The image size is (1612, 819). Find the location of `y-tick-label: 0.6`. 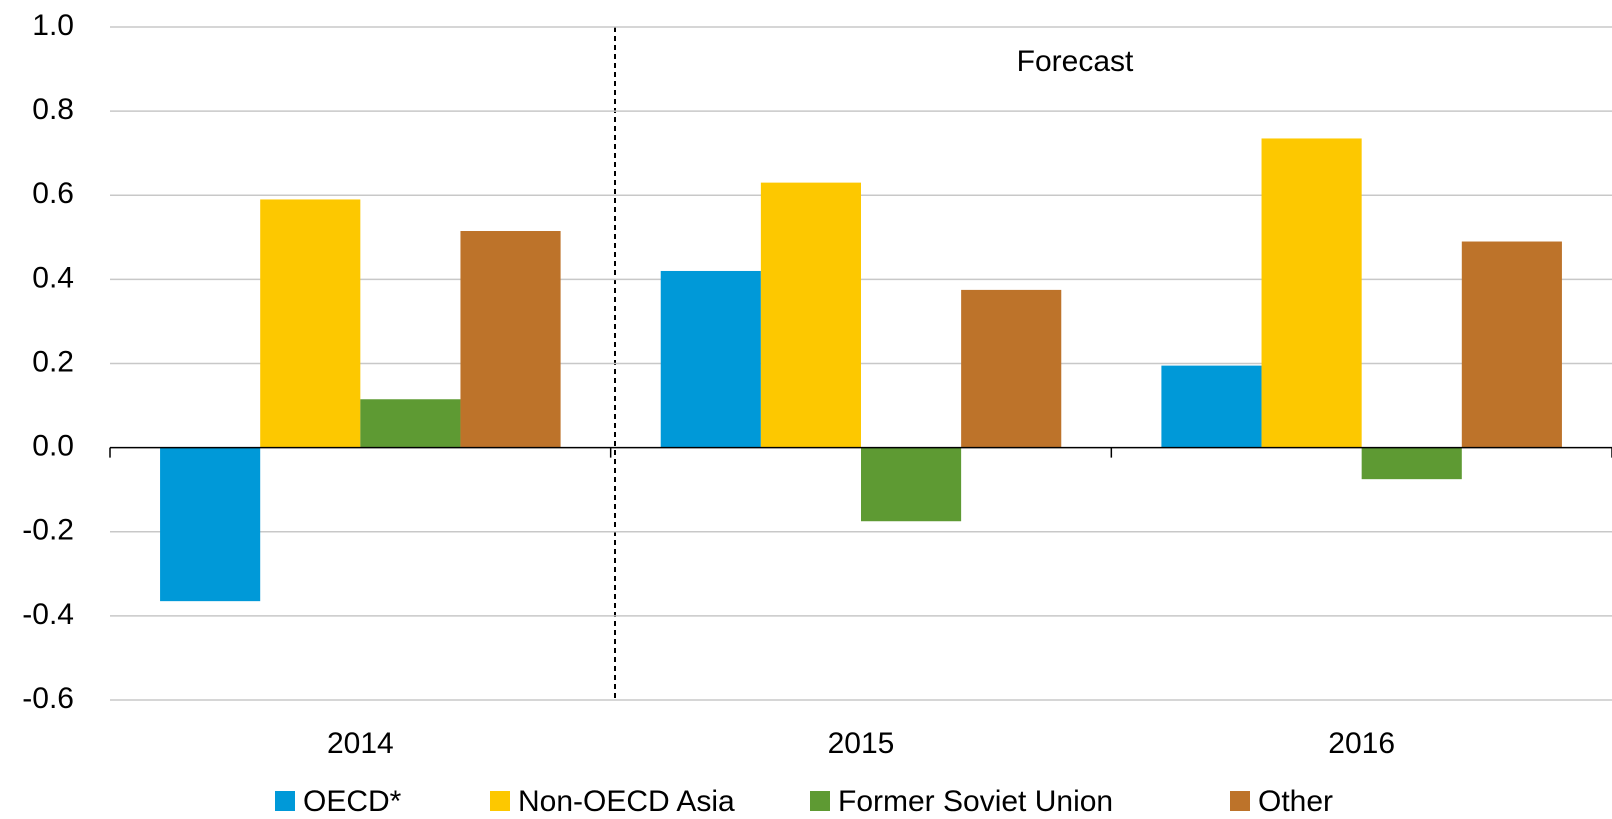

y-tick-label: 0.6 is located at coordinates (53, 193).